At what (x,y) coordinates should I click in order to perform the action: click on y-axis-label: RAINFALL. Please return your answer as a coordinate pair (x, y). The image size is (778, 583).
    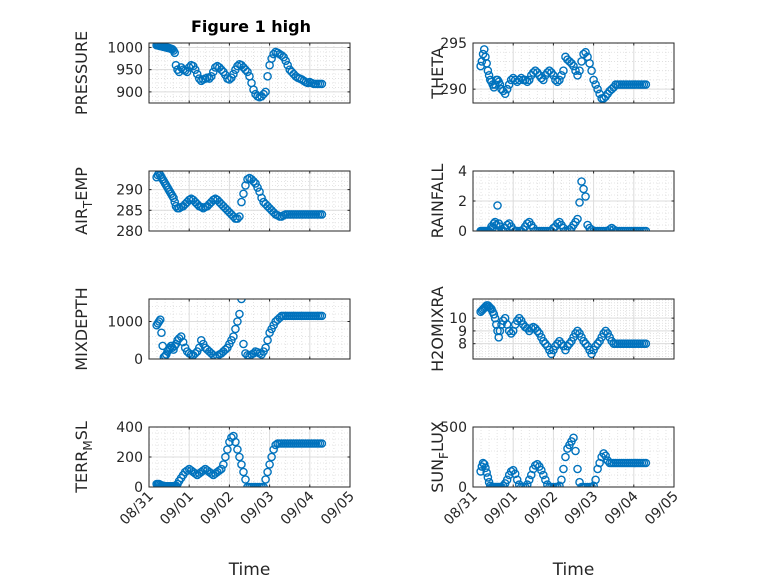
    Looking at the image, I should click on (437, 201).